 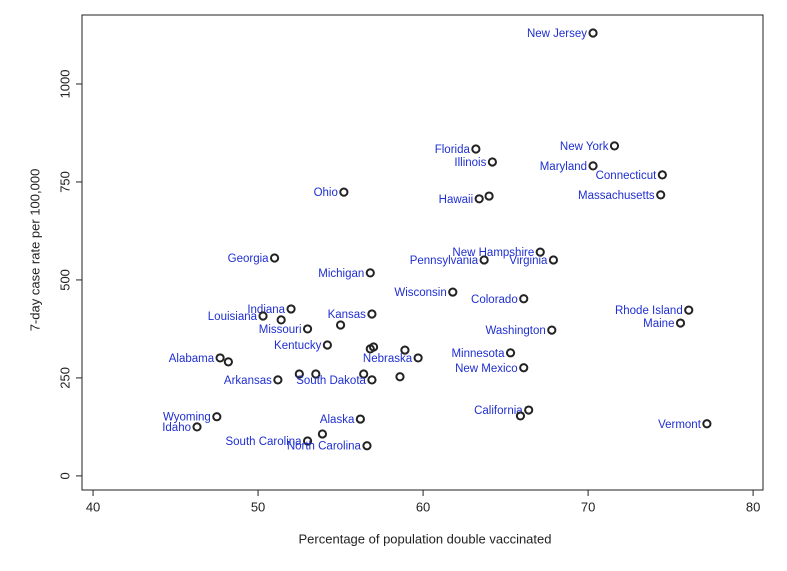 What do you see at coordinates (64, 84) in the screenshot?
I see `y-tick-label: 1000` at bounding box center [64, 84].